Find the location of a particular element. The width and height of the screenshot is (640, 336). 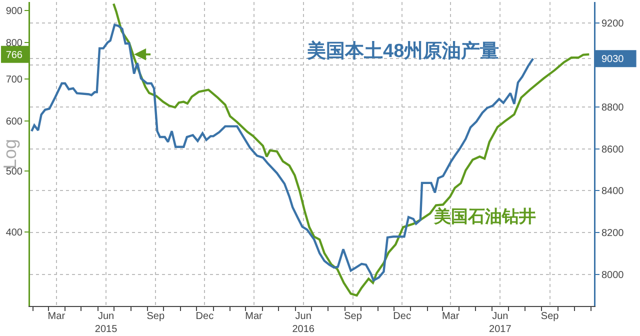

y-tick-label: 900 is located at coordinates (14, 11).